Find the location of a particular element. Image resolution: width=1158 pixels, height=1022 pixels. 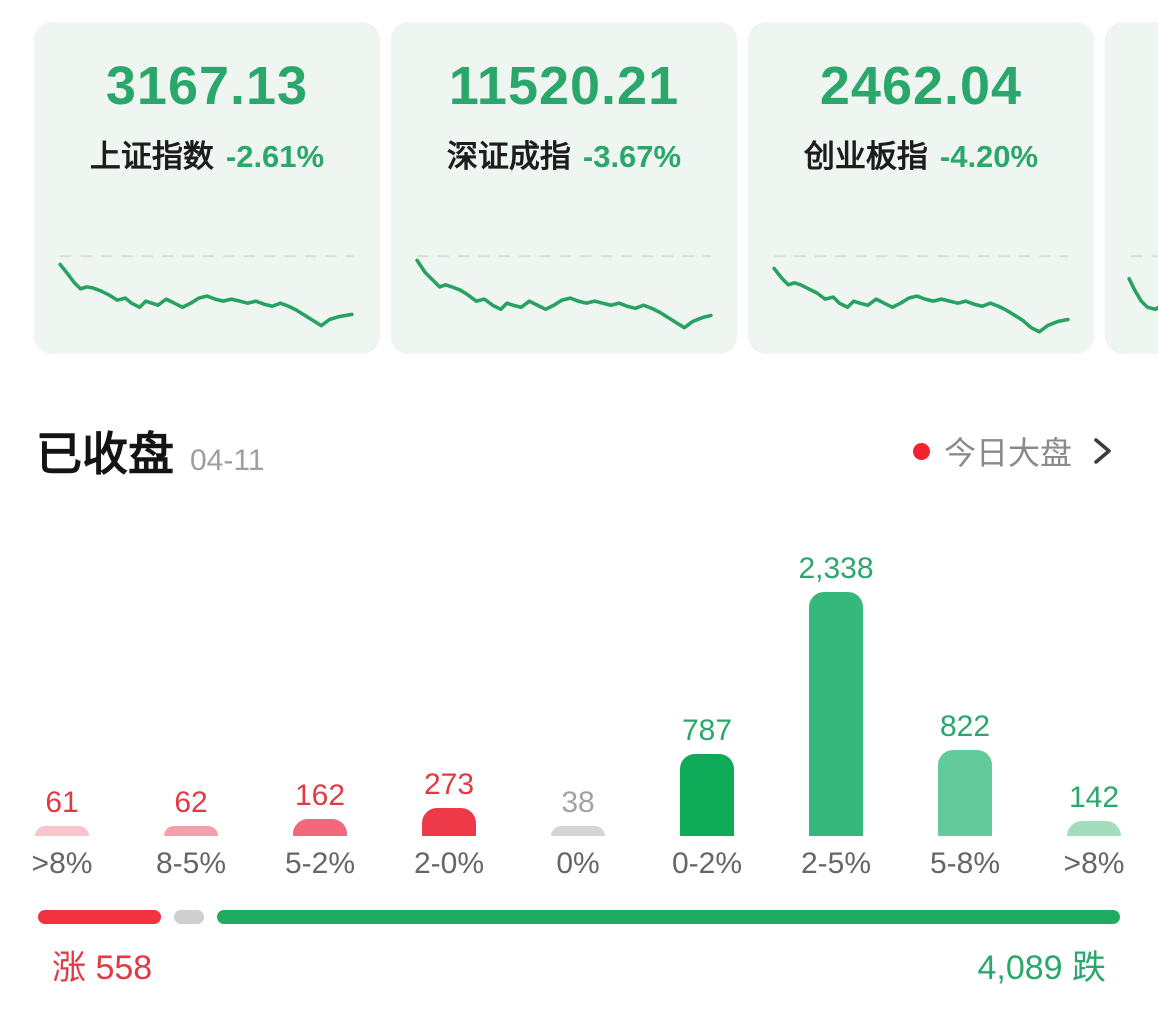

index-card-shanghai: 3167.13 上证指数 -2.61% is located at coordinates (207, 188).